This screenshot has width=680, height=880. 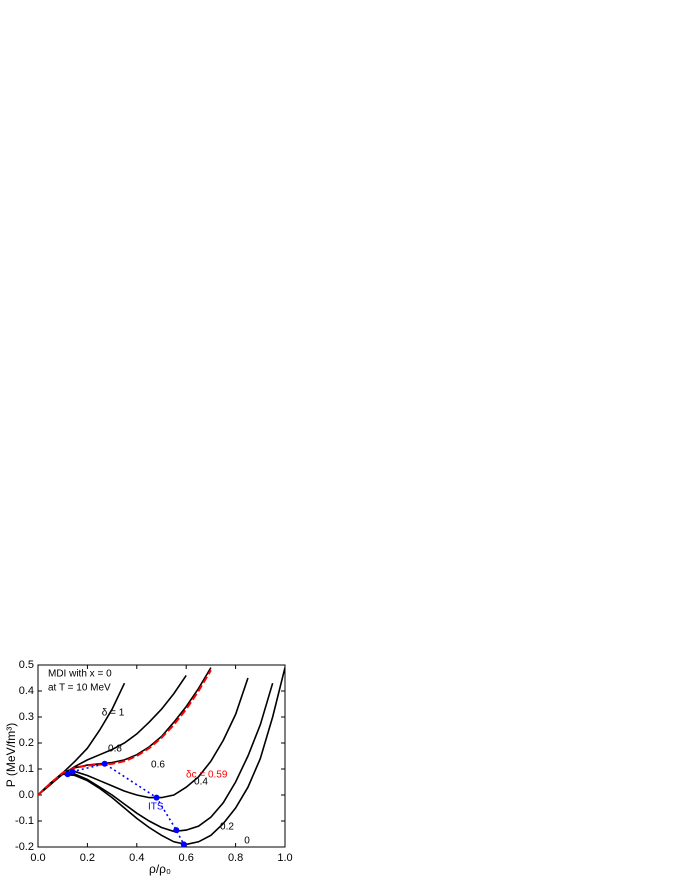 I want to click on its-label: ITS, so click(x=156, y=807).